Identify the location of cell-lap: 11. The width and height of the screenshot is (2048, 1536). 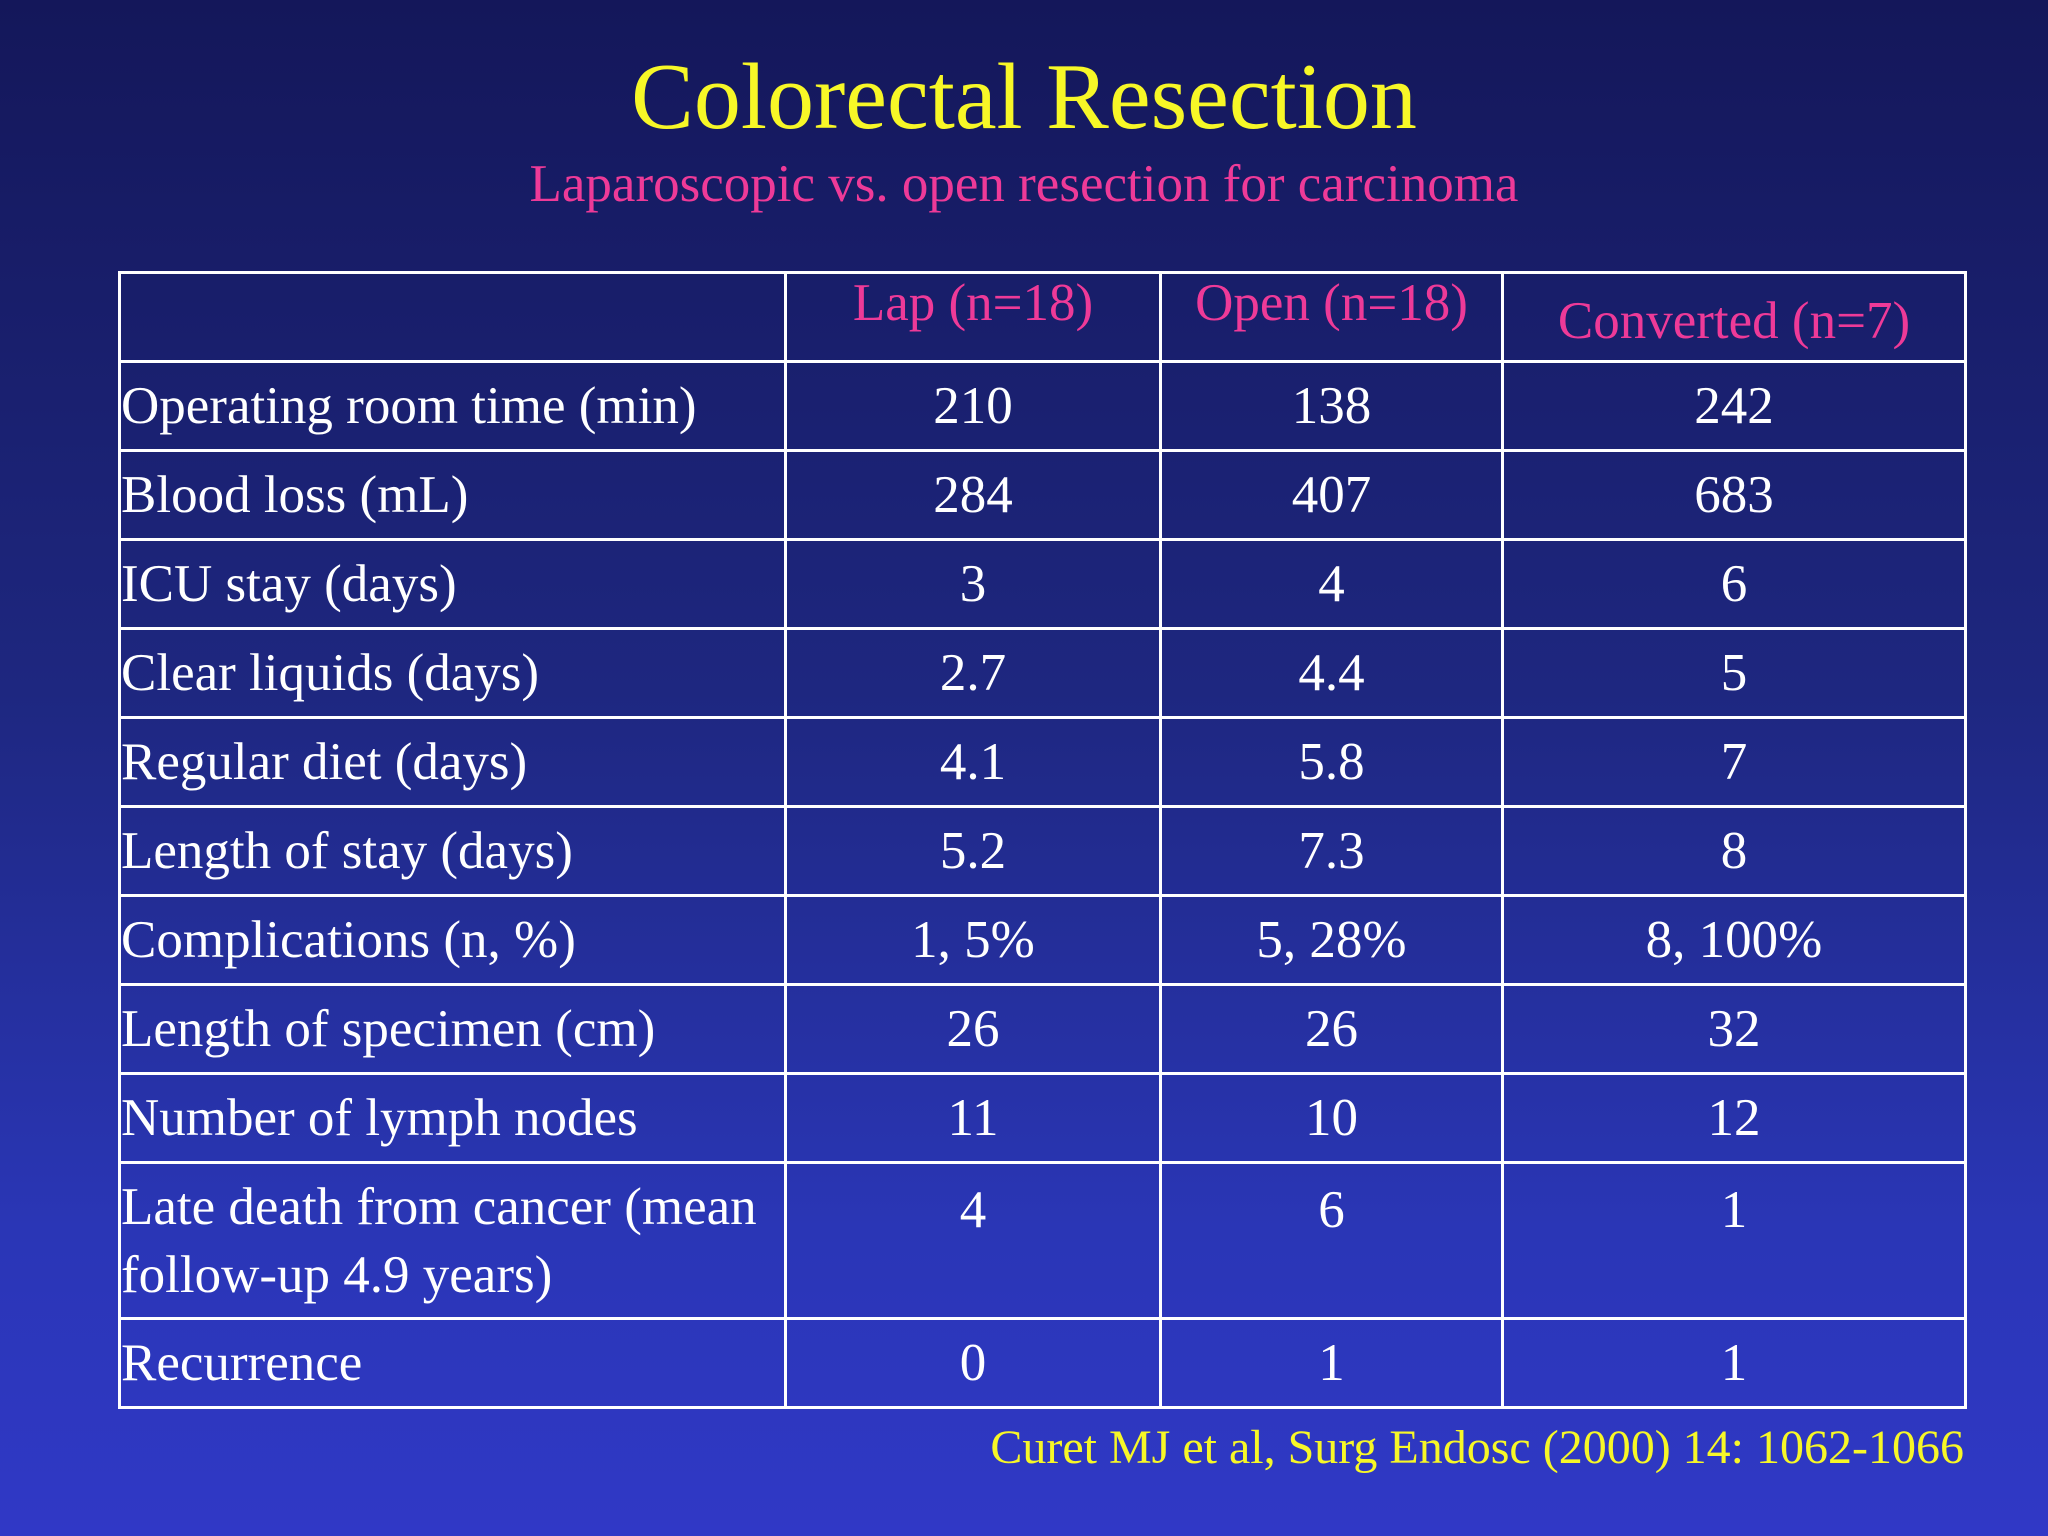
(973, 1118).